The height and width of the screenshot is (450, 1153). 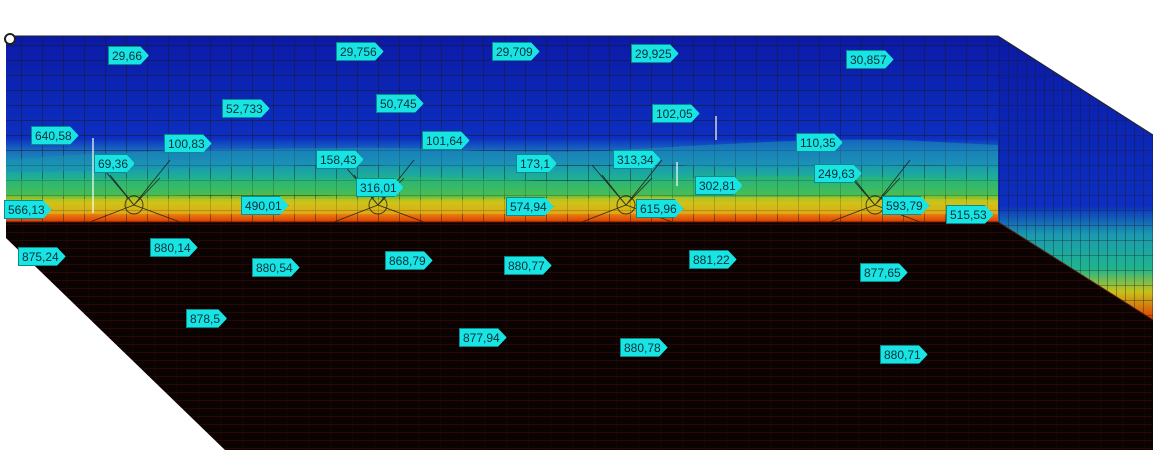 What do you see at coordinates (409, 260) in the screenshot?
I see `probe-label: 868,79` at bounding box center [409, 260].